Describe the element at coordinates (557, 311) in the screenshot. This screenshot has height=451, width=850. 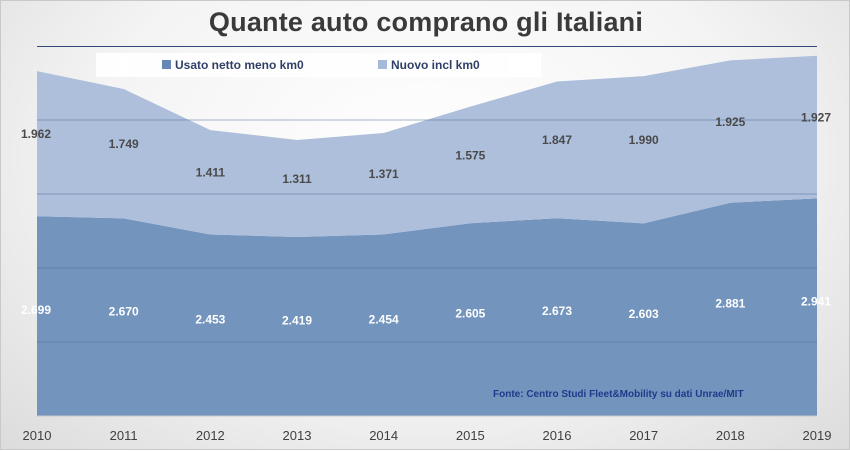
I see `data-label-usato: 2.673` at that location.